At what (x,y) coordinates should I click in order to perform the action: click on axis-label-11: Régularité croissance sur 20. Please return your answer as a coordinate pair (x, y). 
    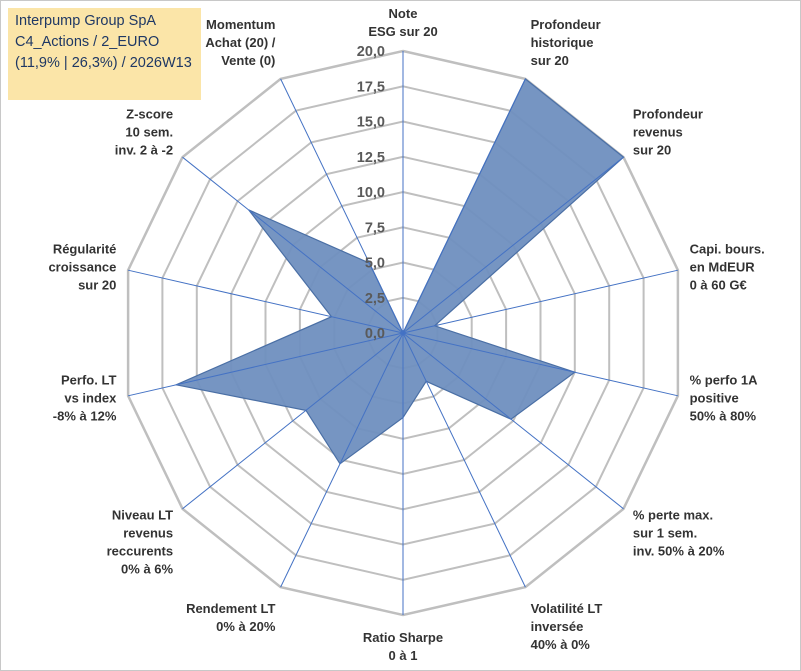
    Looking at the image, I should click on (82, 267).